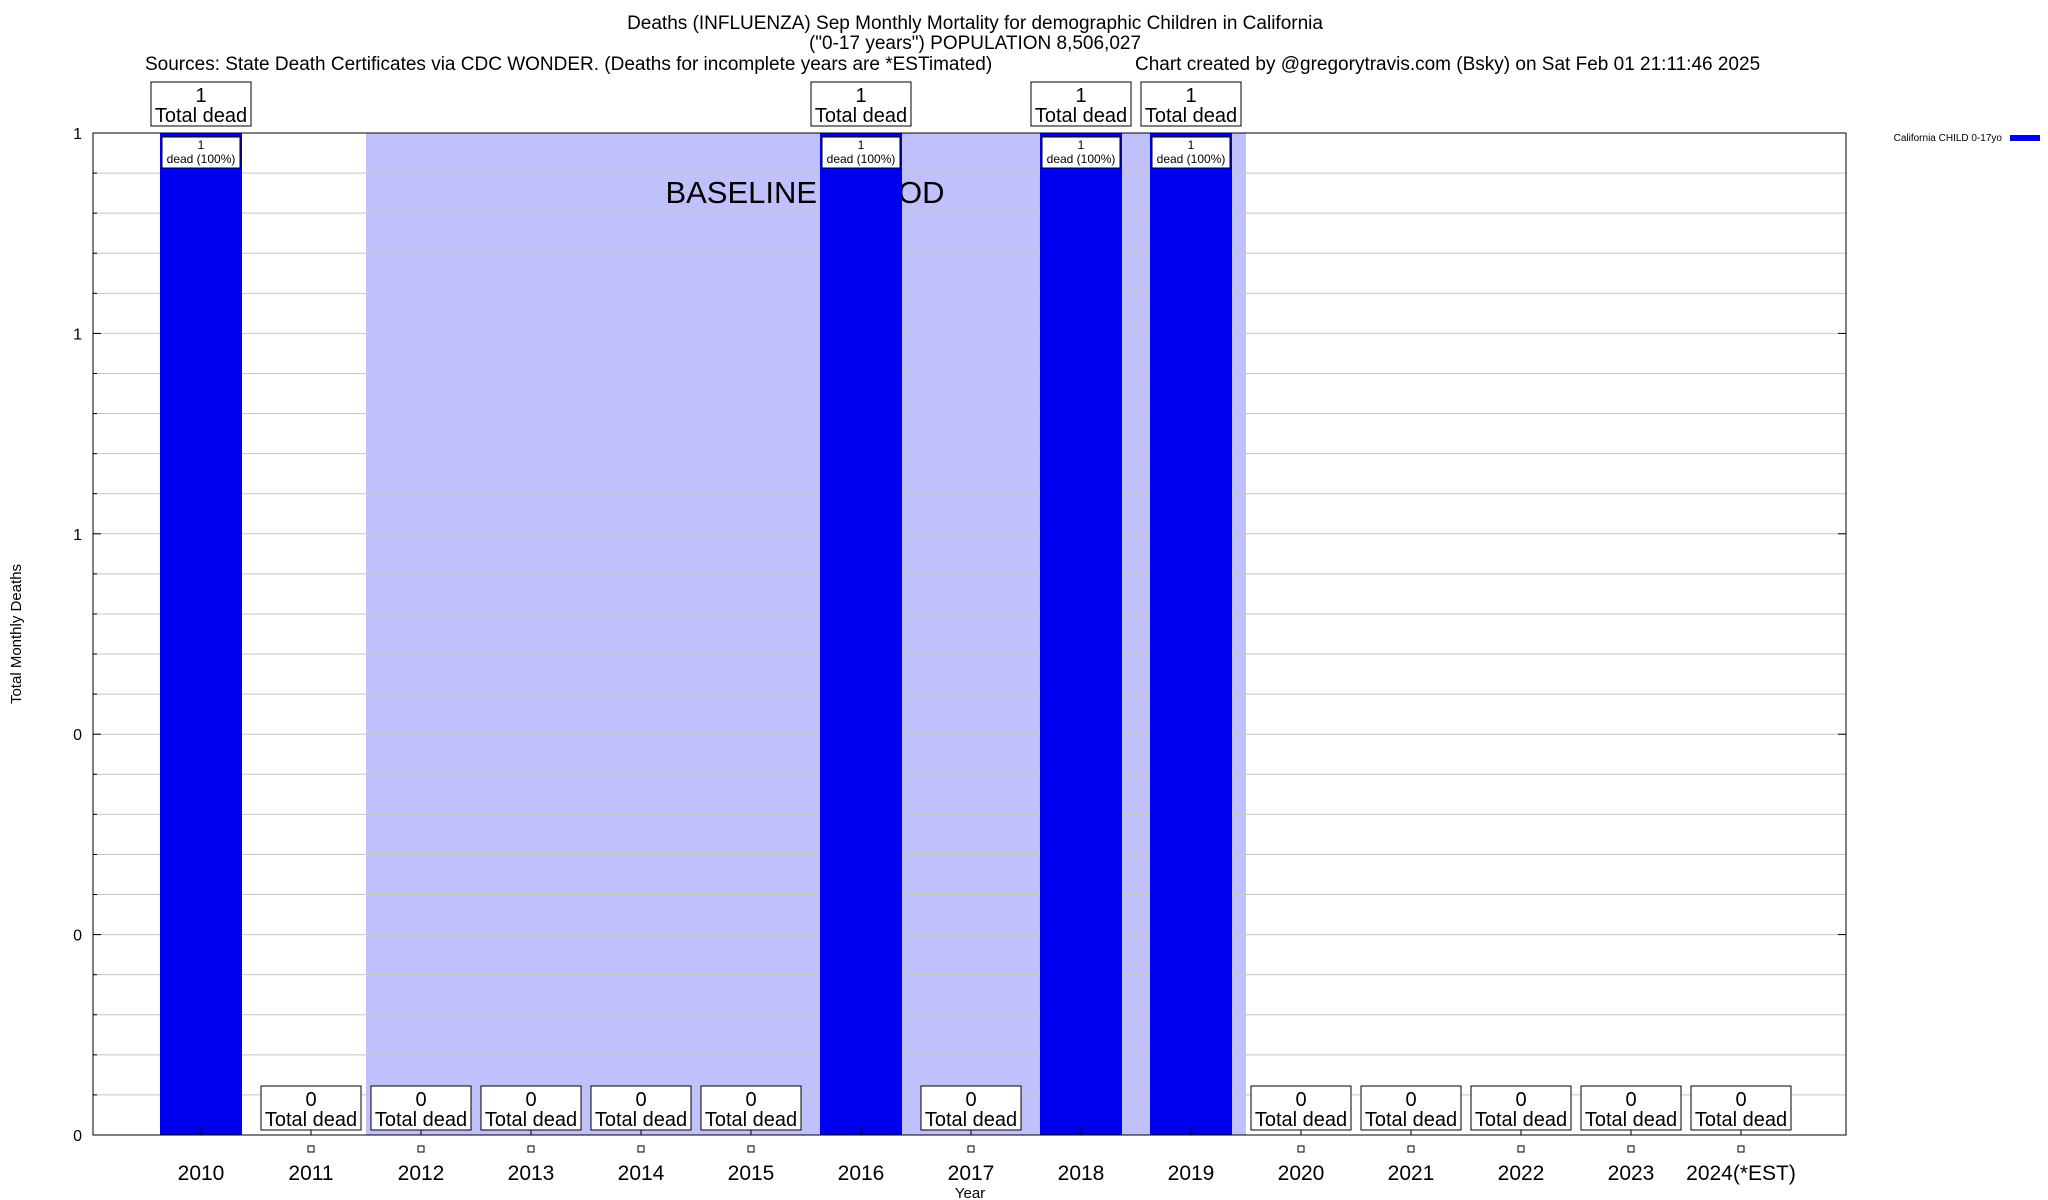 Image resolution: width=2048 pixels, height=1200 pixels. I want to click on x-tick-label-2019: 2019, so click(1191, 1173).